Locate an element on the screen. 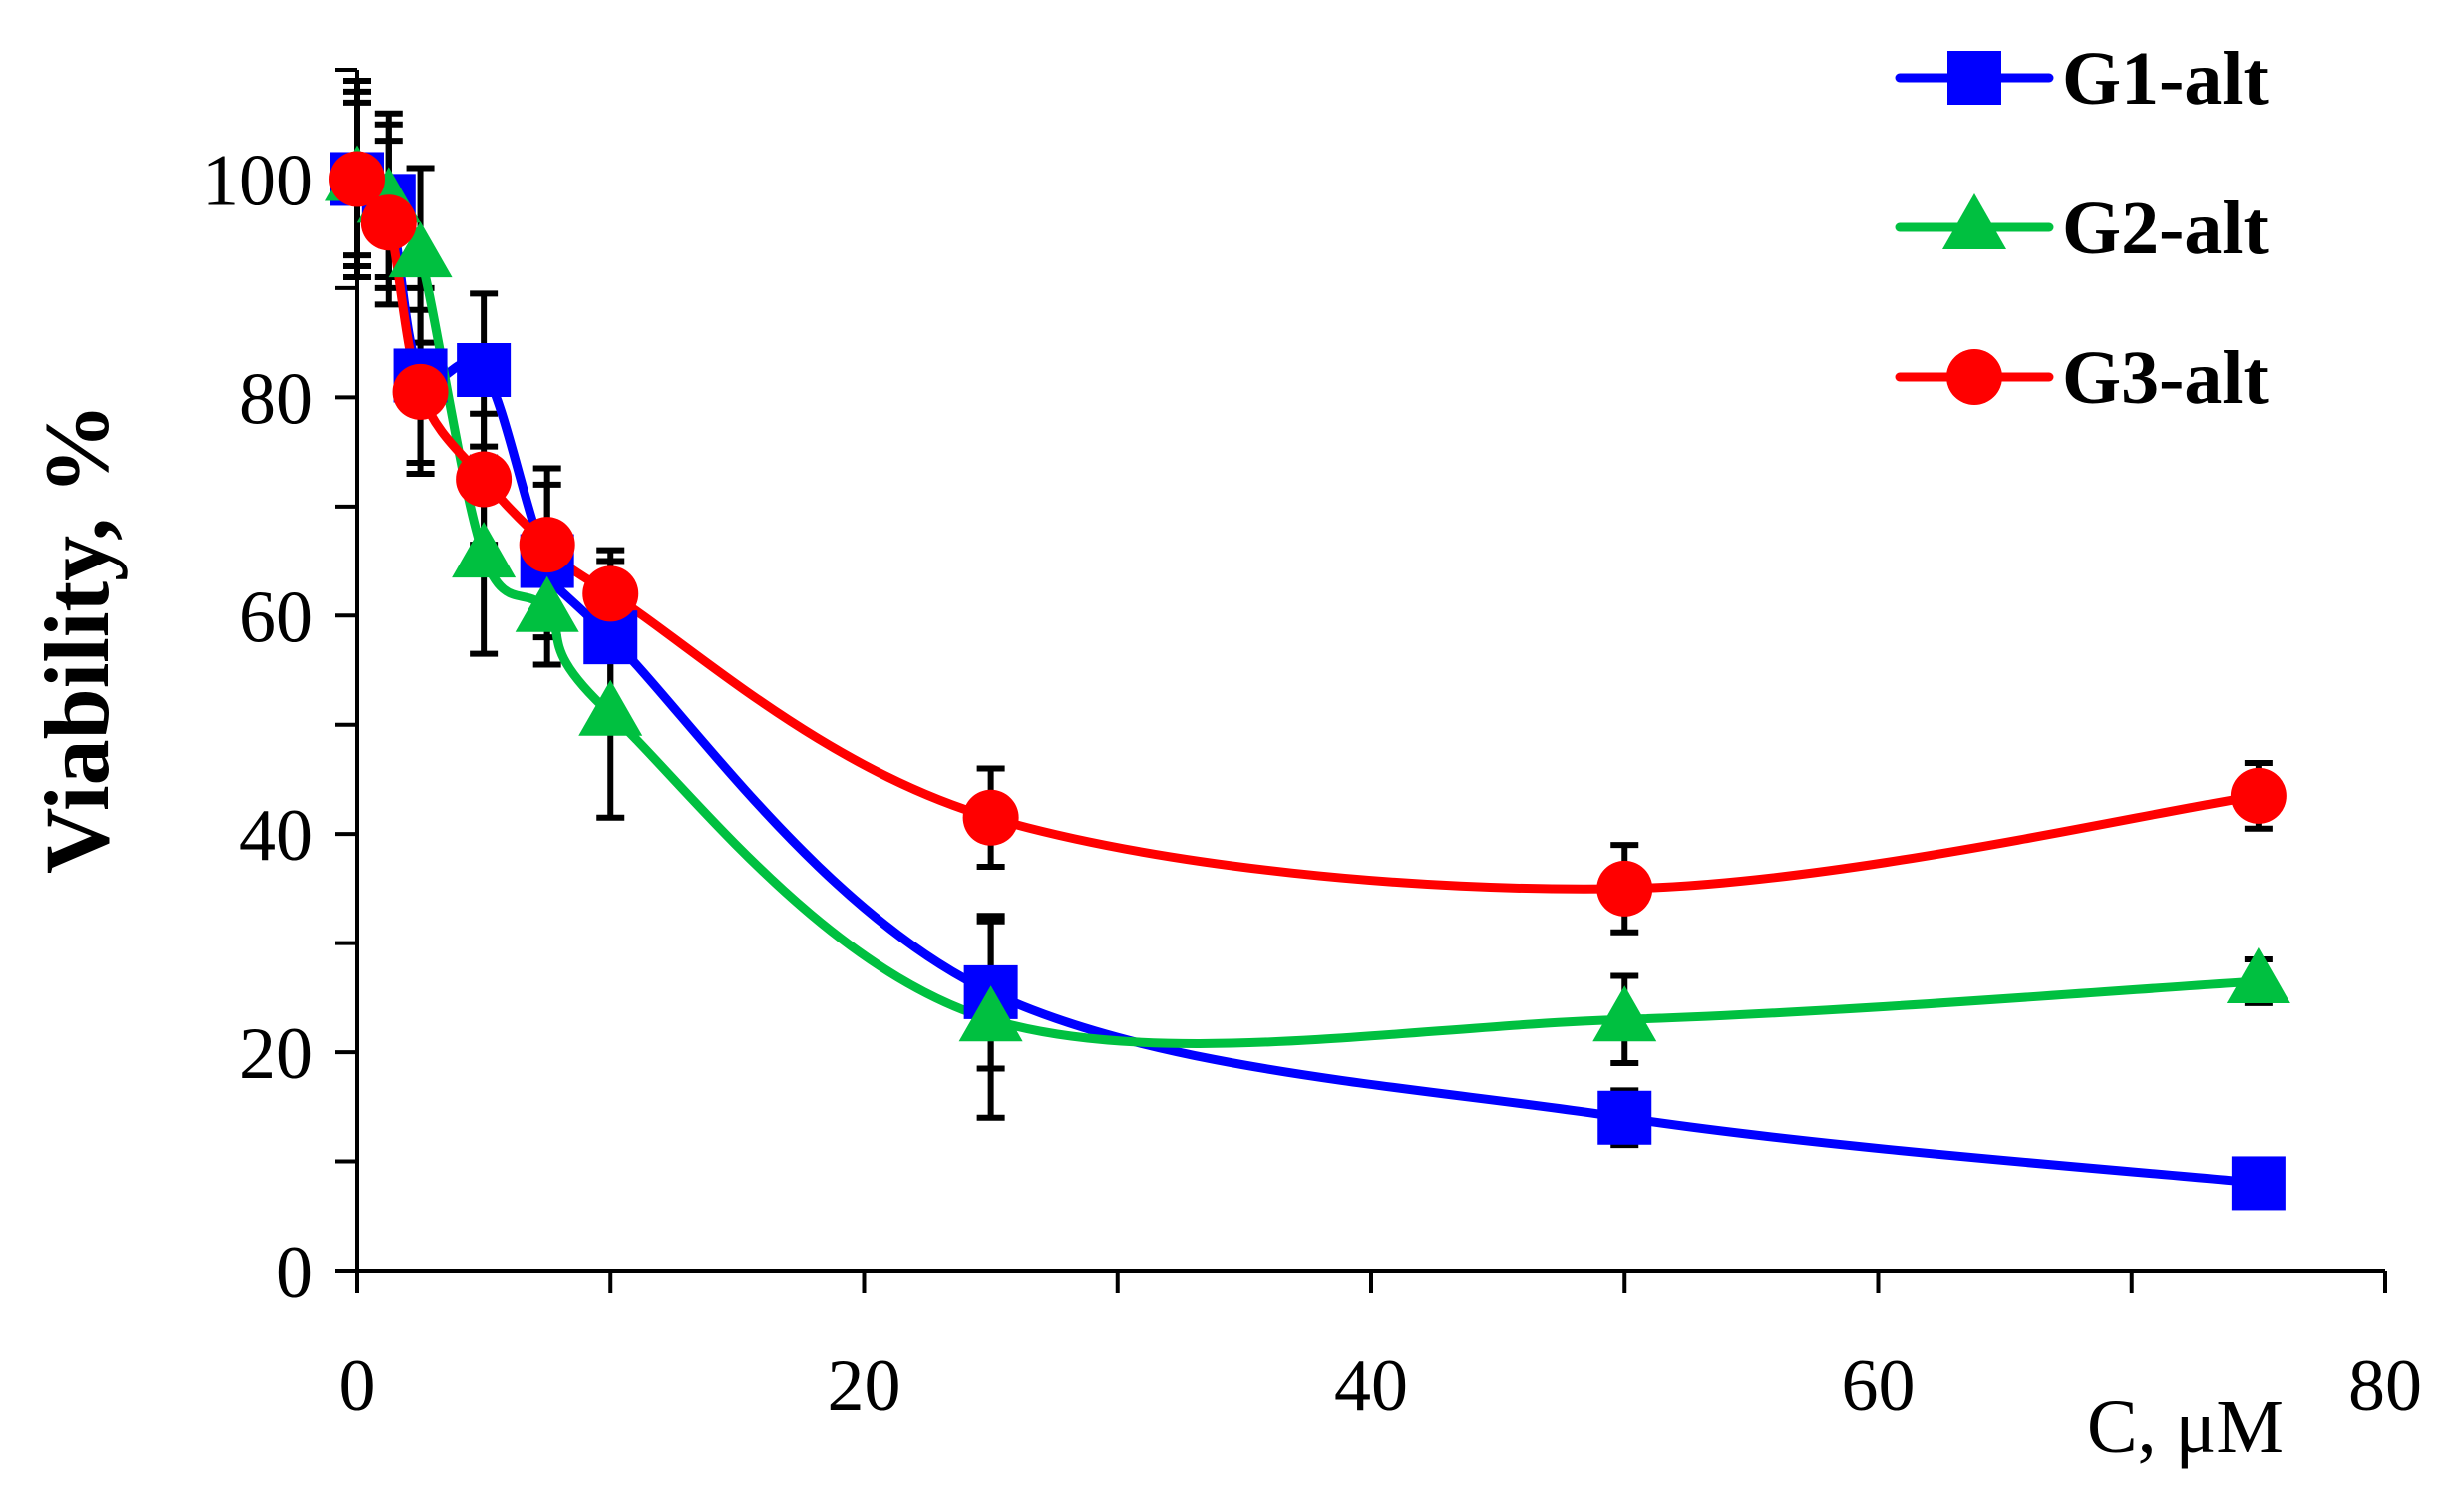 This screenshot has height=1507, width=2464. y-tick-label: 40 is located at coordinates (276, 836).